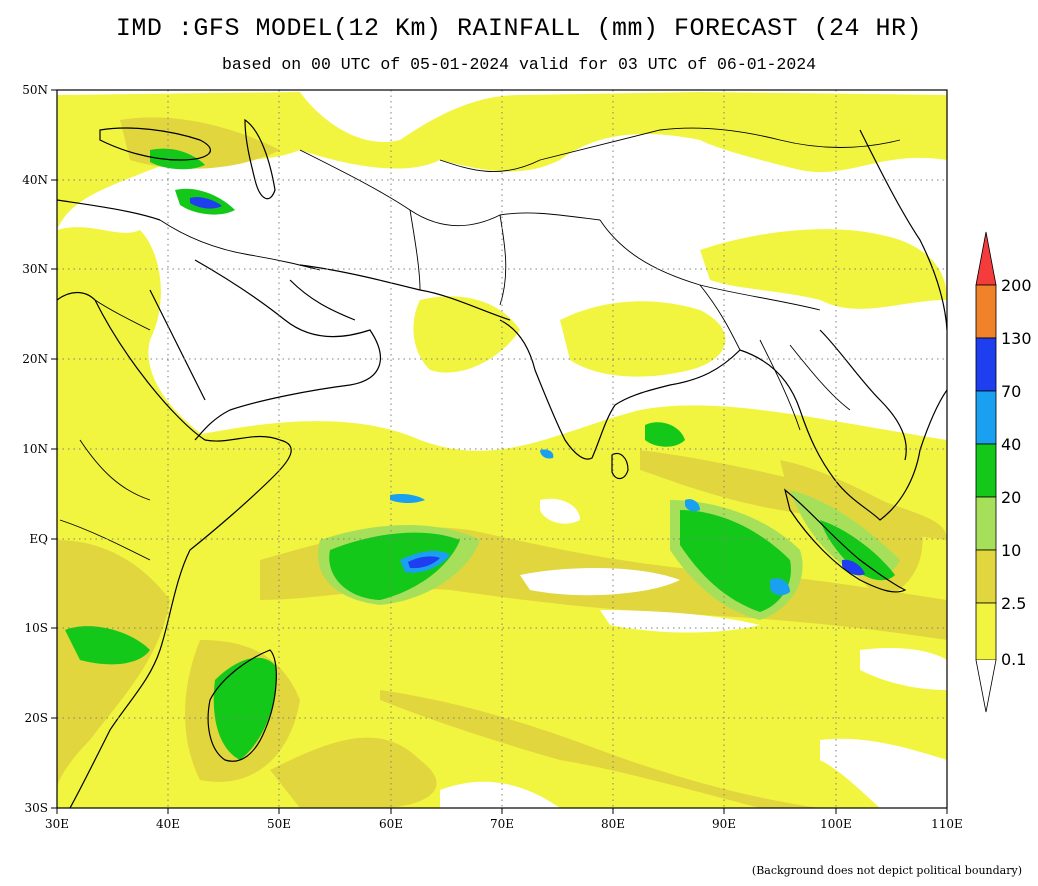 The width and height of the screenshot is (1038, 886). Describe the element at coordinates (547, 454) in the screenshot. I see `rain-40-70-coast` at that location.